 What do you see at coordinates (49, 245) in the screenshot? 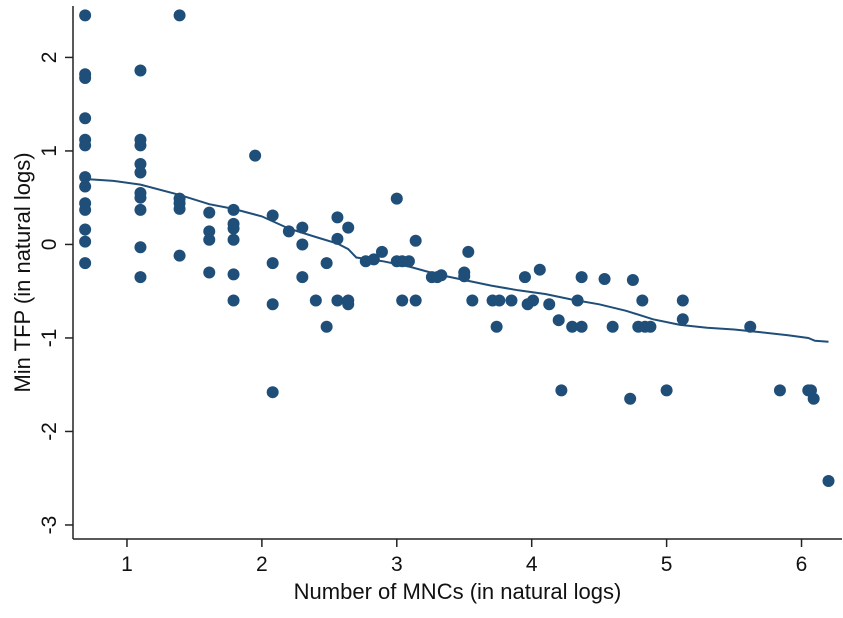
I see `y-tick-label: 0` at bounding box center [49, 245].